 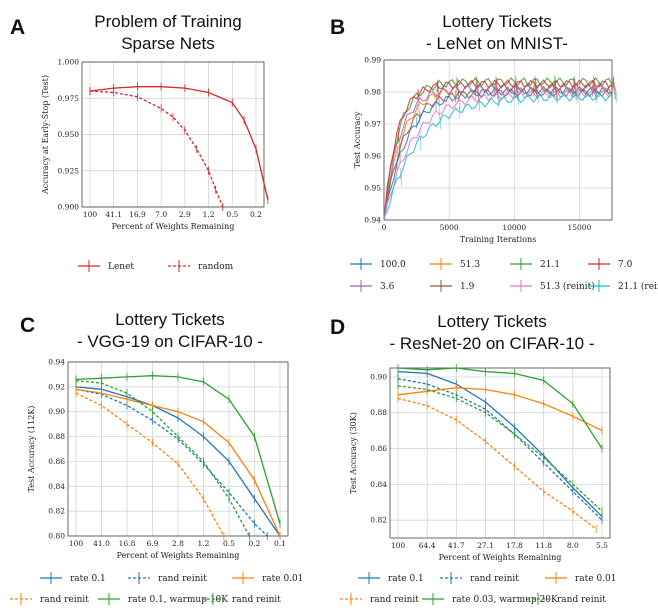 I want to click on x-tick-label: 17.8, so click(x=514, y=545).